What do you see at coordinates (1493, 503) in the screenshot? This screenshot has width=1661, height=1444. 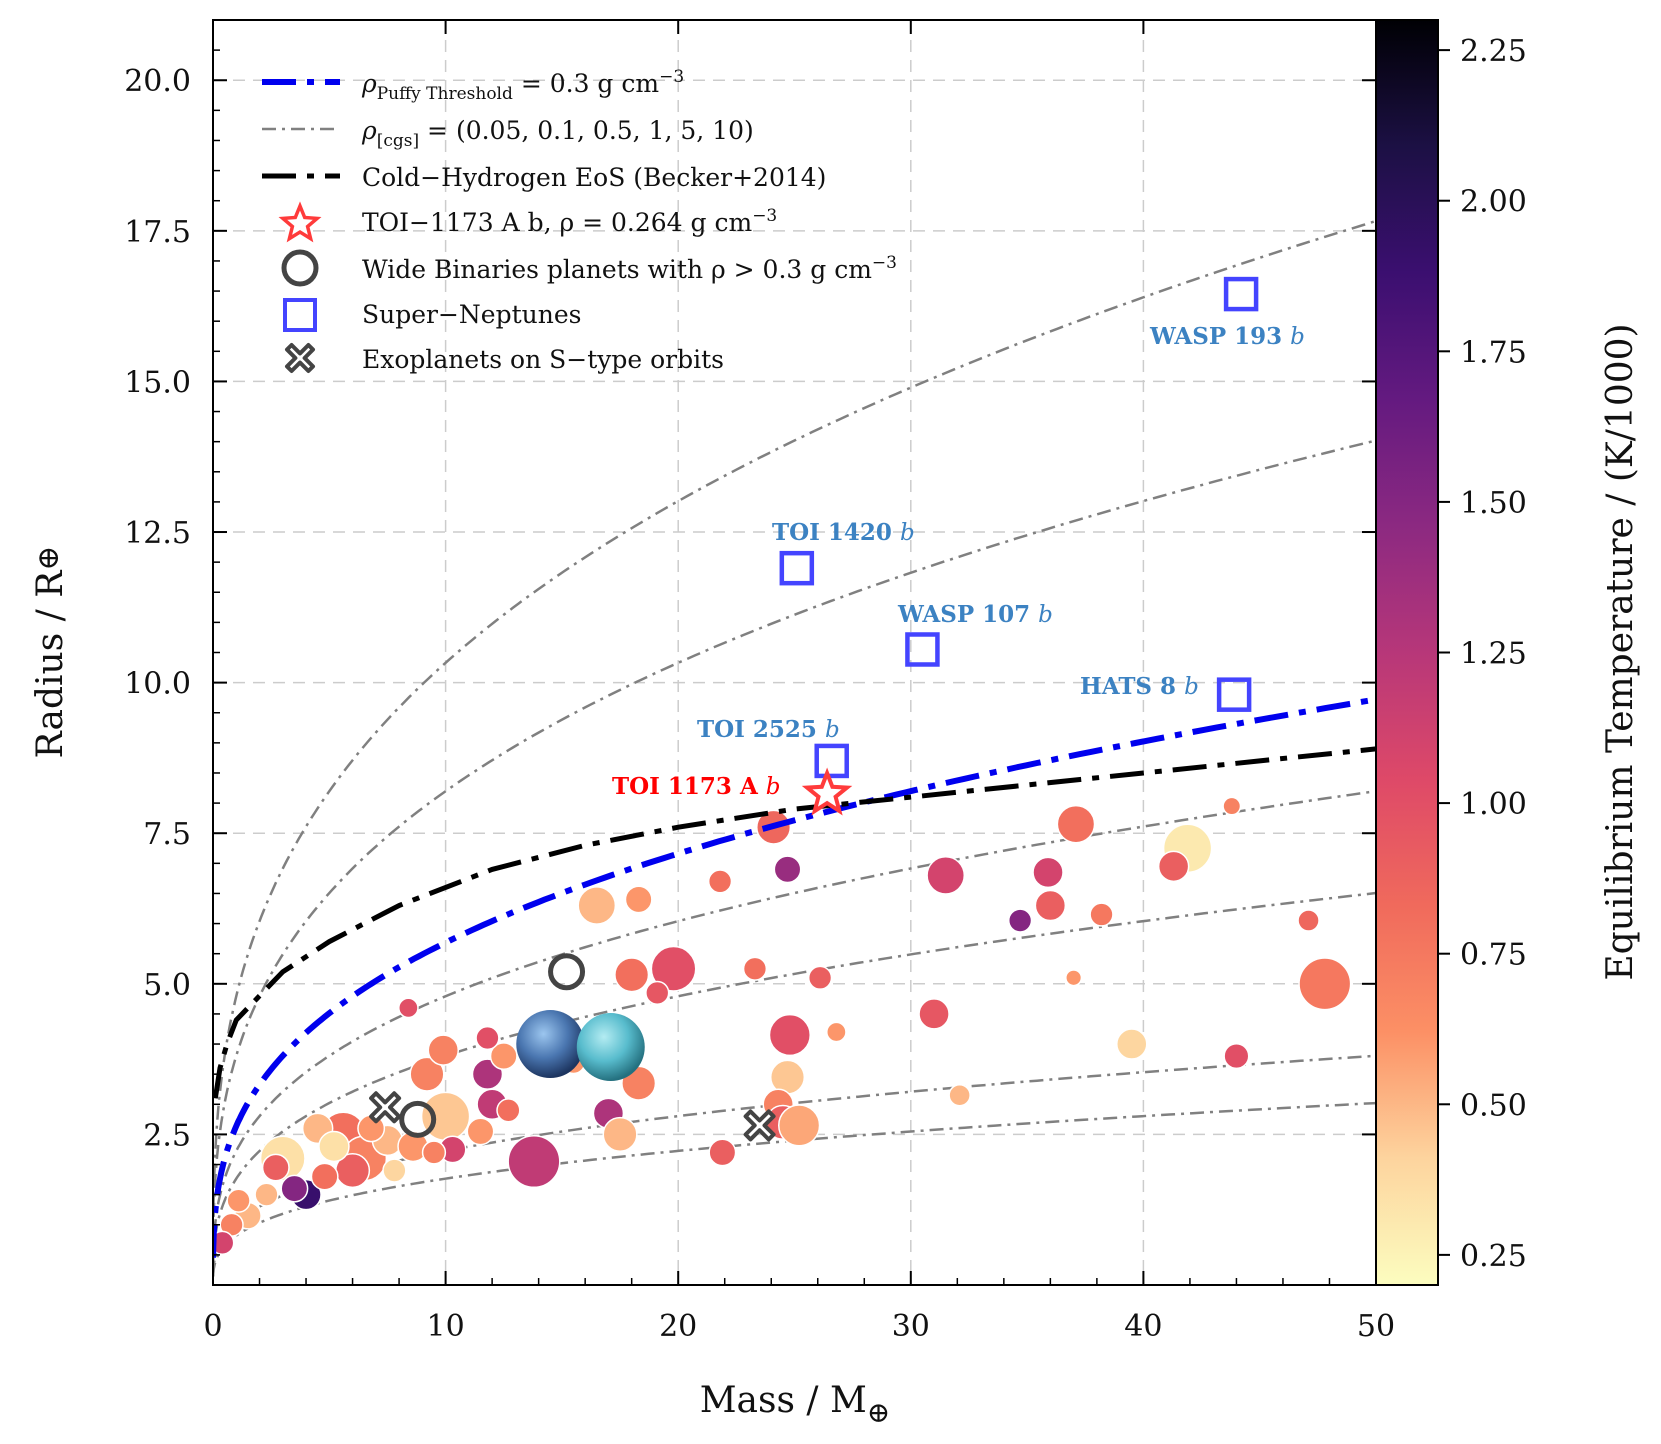 I see `colorbar-tick-label: 1.50` at bounding box center [1493, 503].